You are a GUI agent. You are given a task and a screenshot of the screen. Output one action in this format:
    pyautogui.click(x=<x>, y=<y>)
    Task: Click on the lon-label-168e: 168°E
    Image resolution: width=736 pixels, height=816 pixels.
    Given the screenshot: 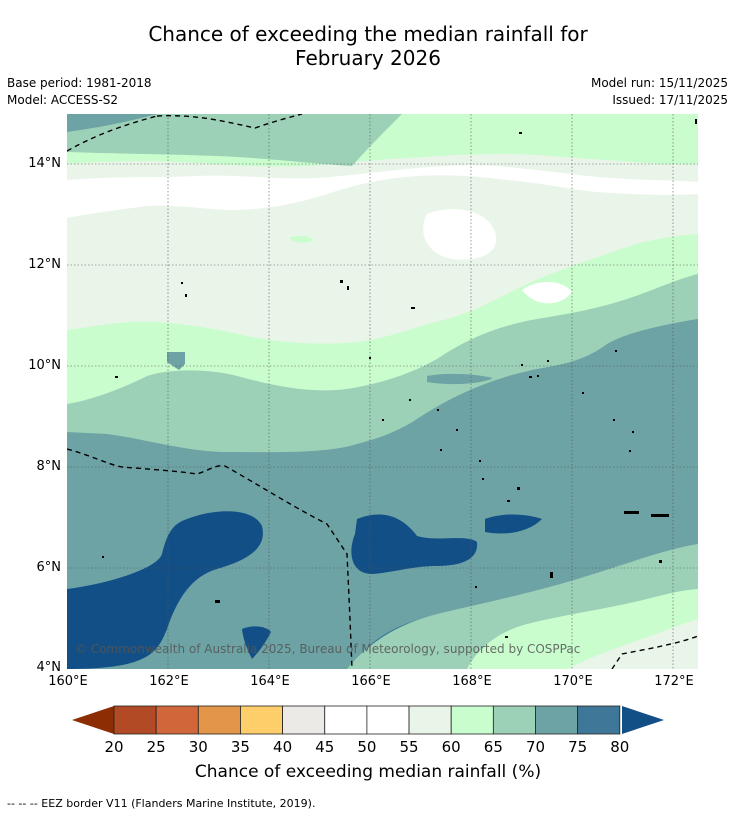 What is the action you would take?
    pyautogui.click(x=472, y=681)
    